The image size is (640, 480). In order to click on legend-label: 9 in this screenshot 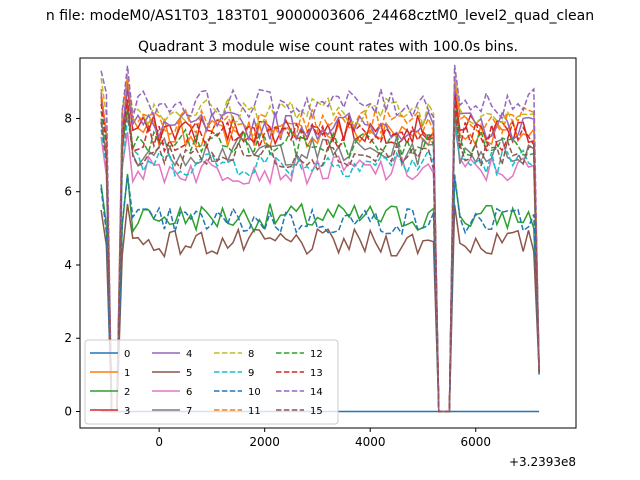, I will do `click(251, 373)`.